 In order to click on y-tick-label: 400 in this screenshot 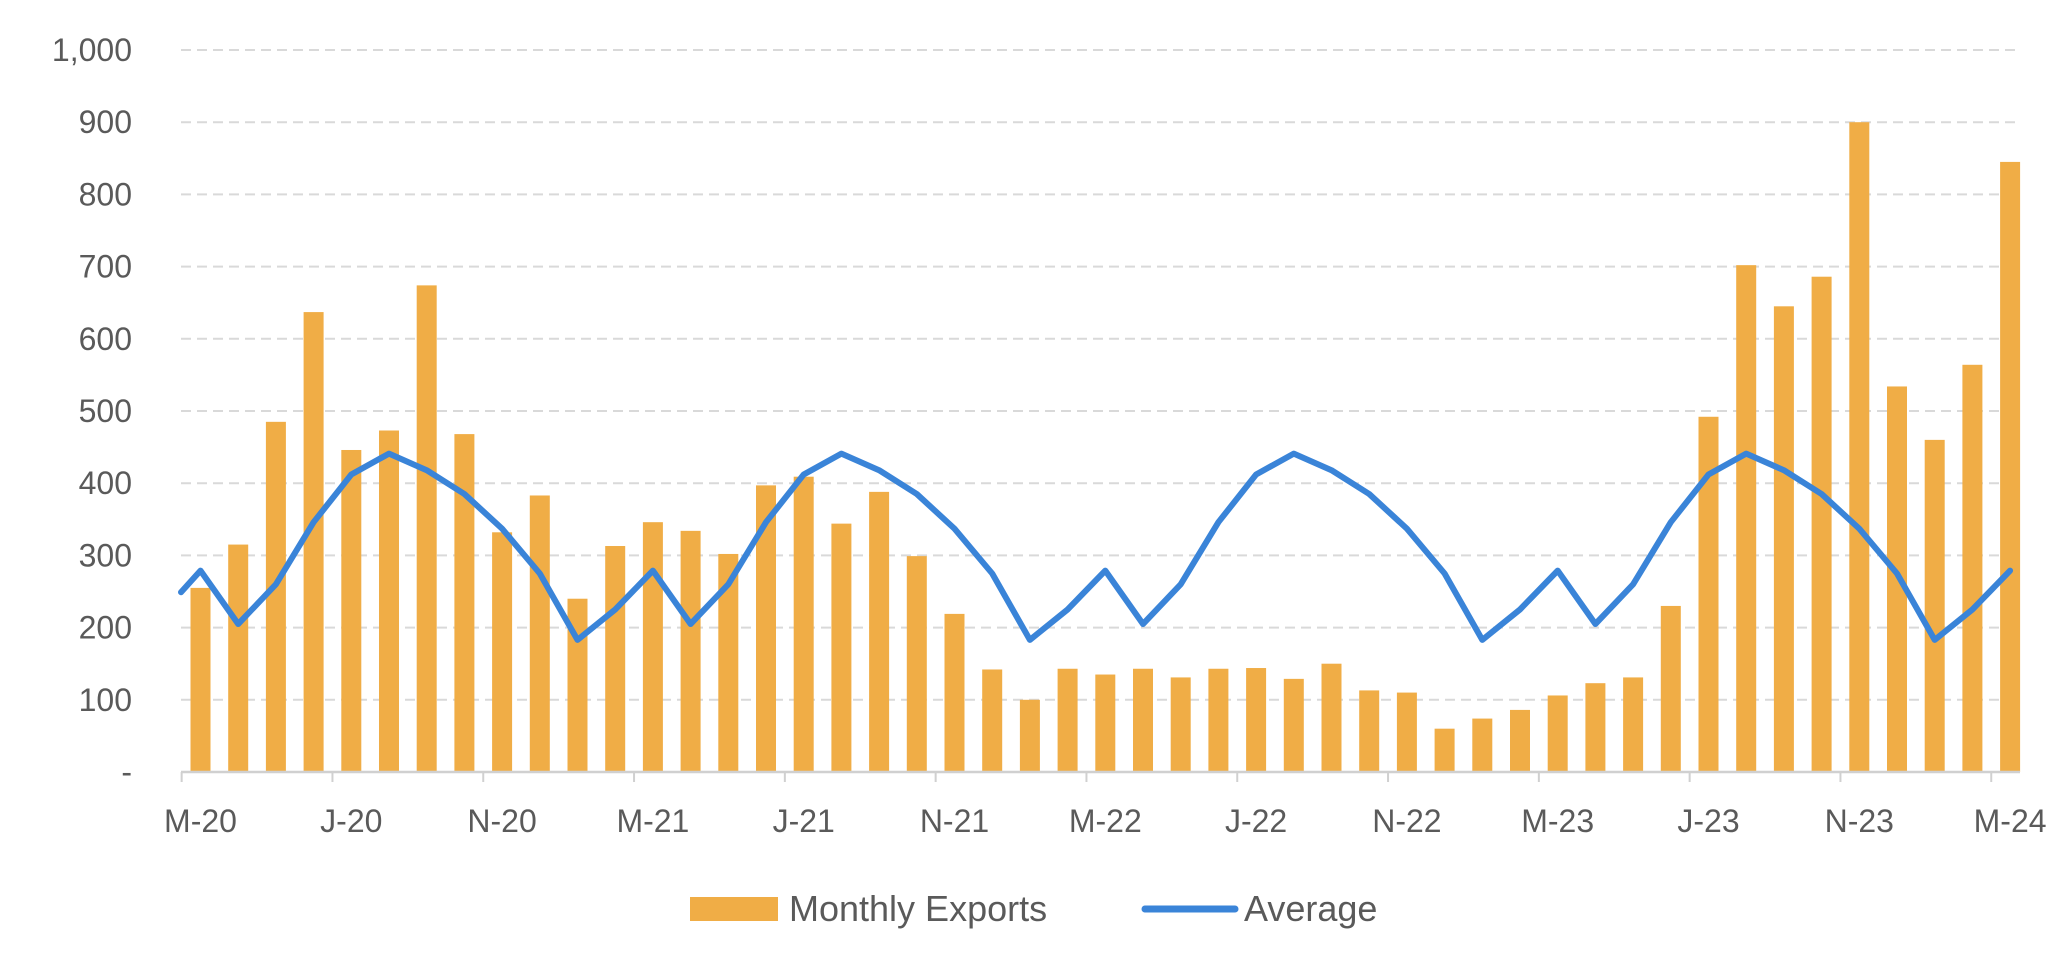, I will do `click(105, 483)`.